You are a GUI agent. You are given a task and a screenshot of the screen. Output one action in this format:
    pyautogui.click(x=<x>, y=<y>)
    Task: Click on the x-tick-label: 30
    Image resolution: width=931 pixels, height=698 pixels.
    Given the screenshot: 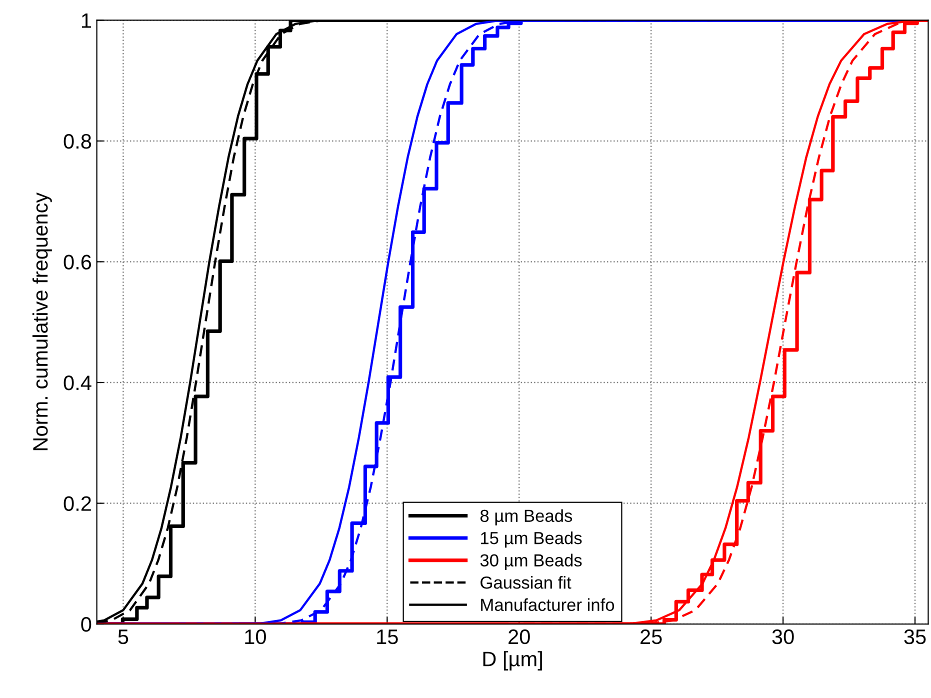 What is the action you would take?
    pyautogui.click(x=783, y=636)
    